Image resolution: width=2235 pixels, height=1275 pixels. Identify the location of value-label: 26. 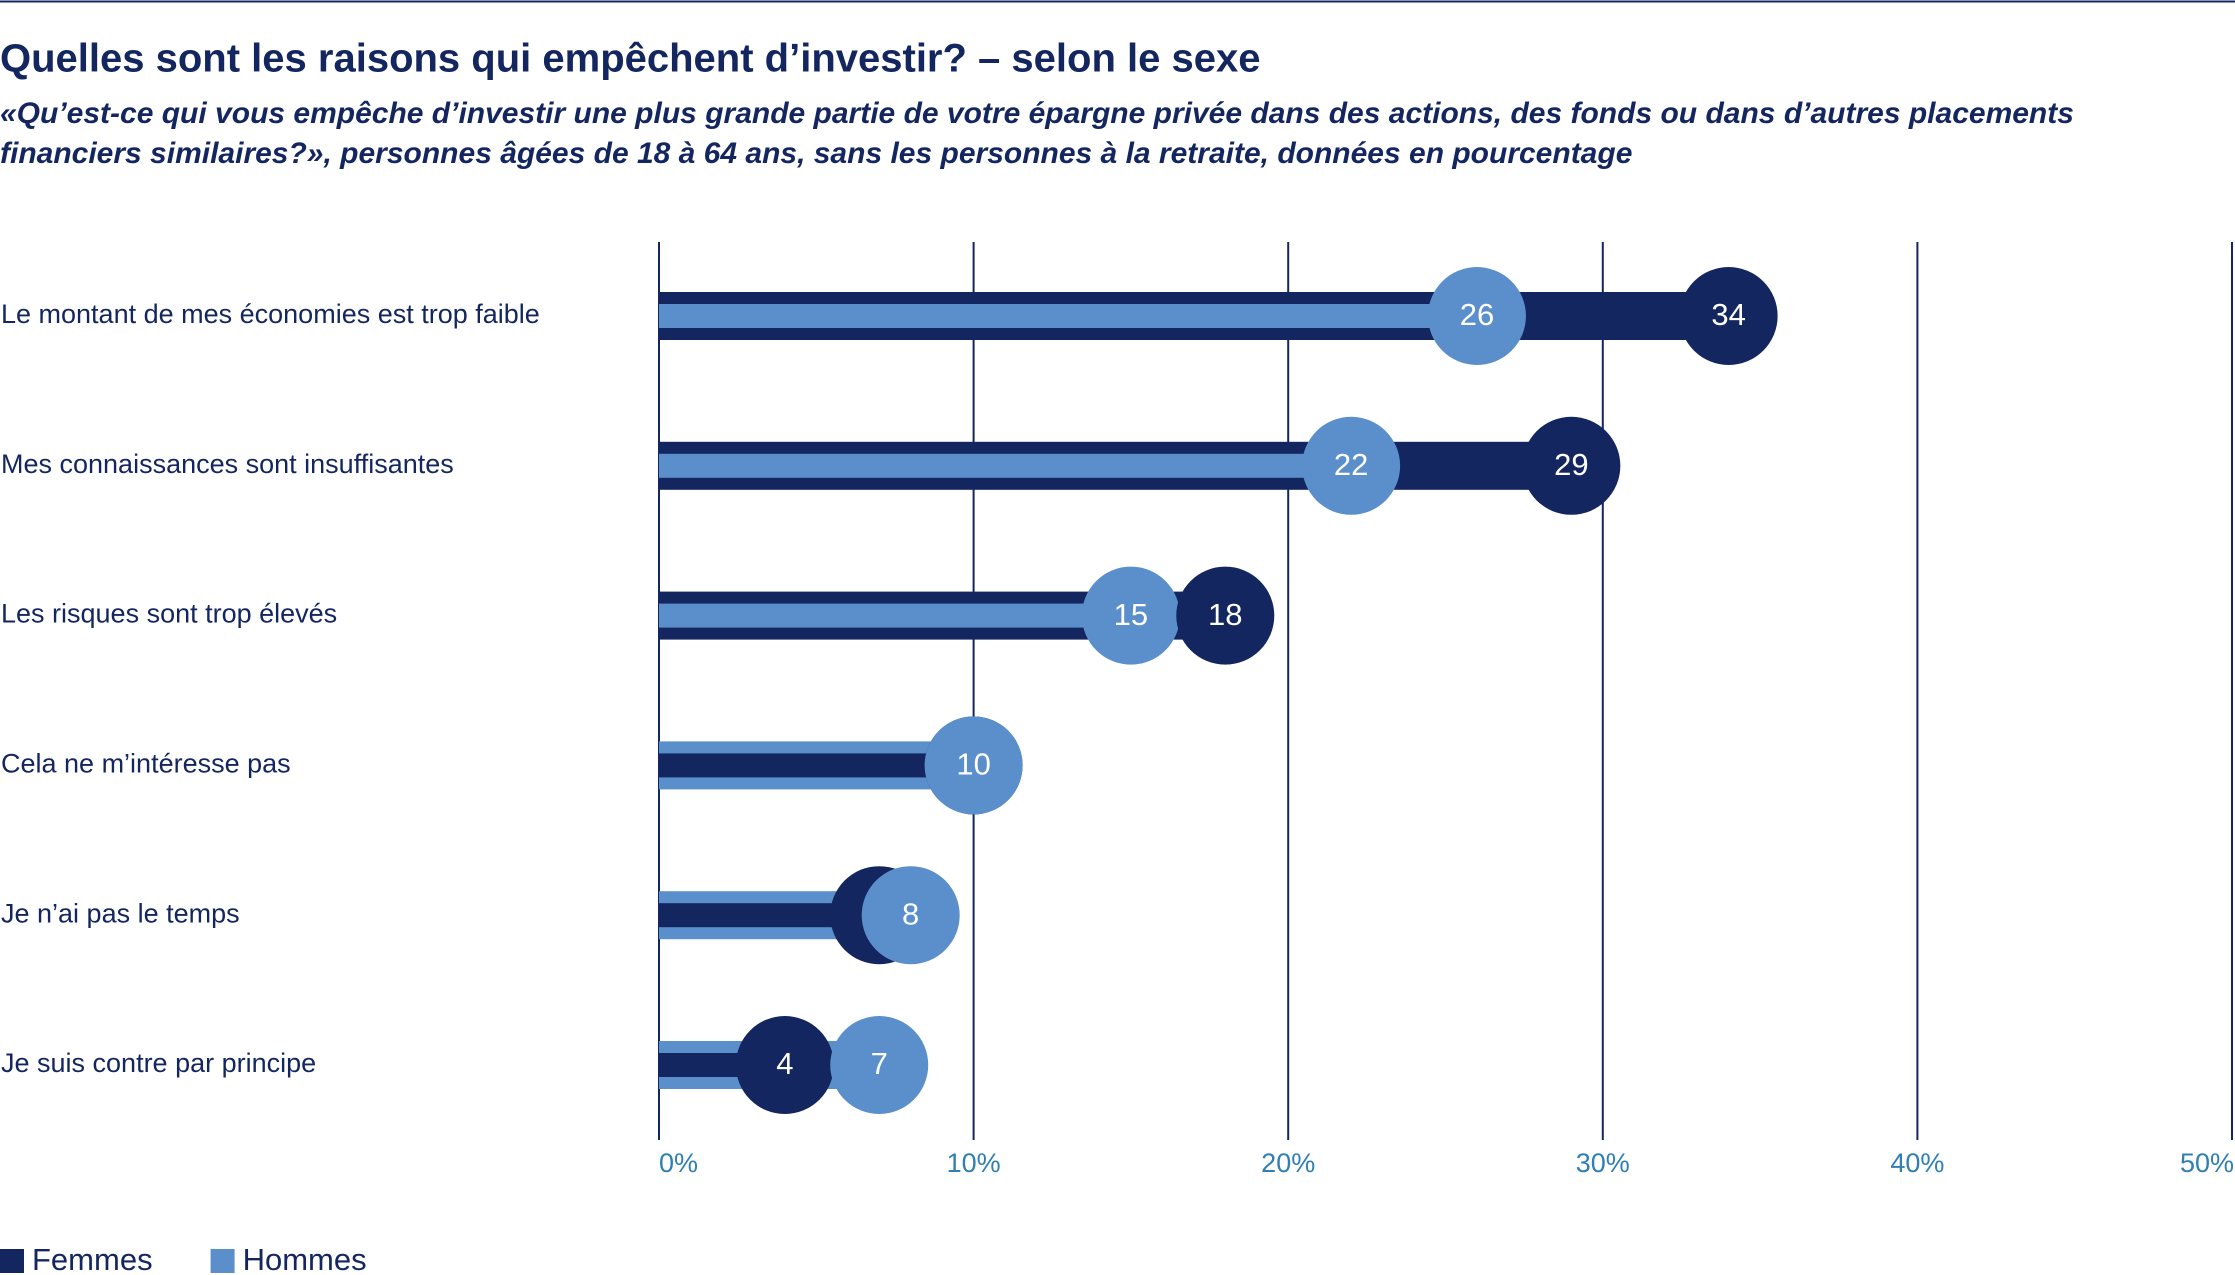
(1477, 314).